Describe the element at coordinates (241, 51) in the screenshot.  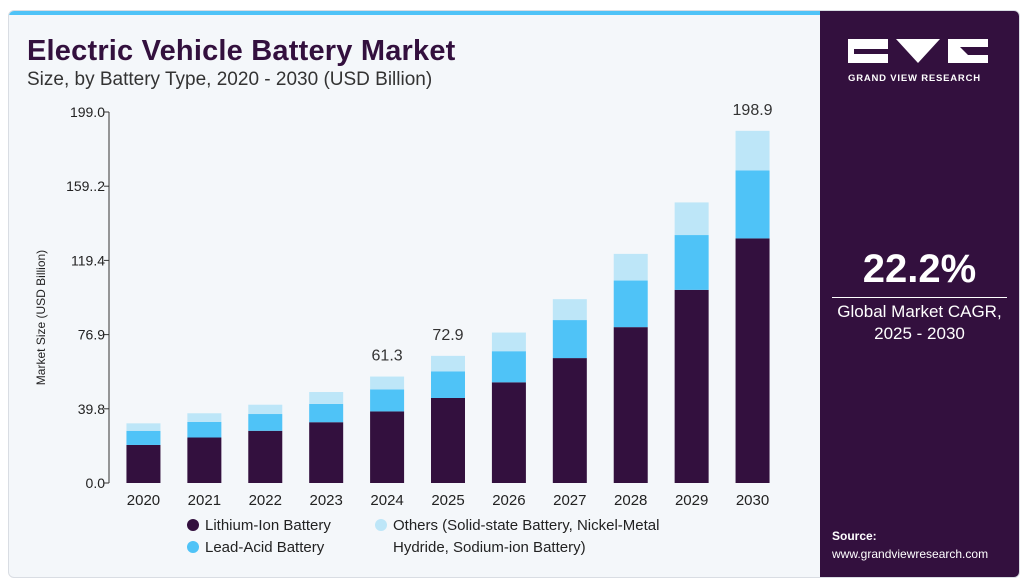
I see `chart-title: Electric Vehicle Battery Market` at that location.